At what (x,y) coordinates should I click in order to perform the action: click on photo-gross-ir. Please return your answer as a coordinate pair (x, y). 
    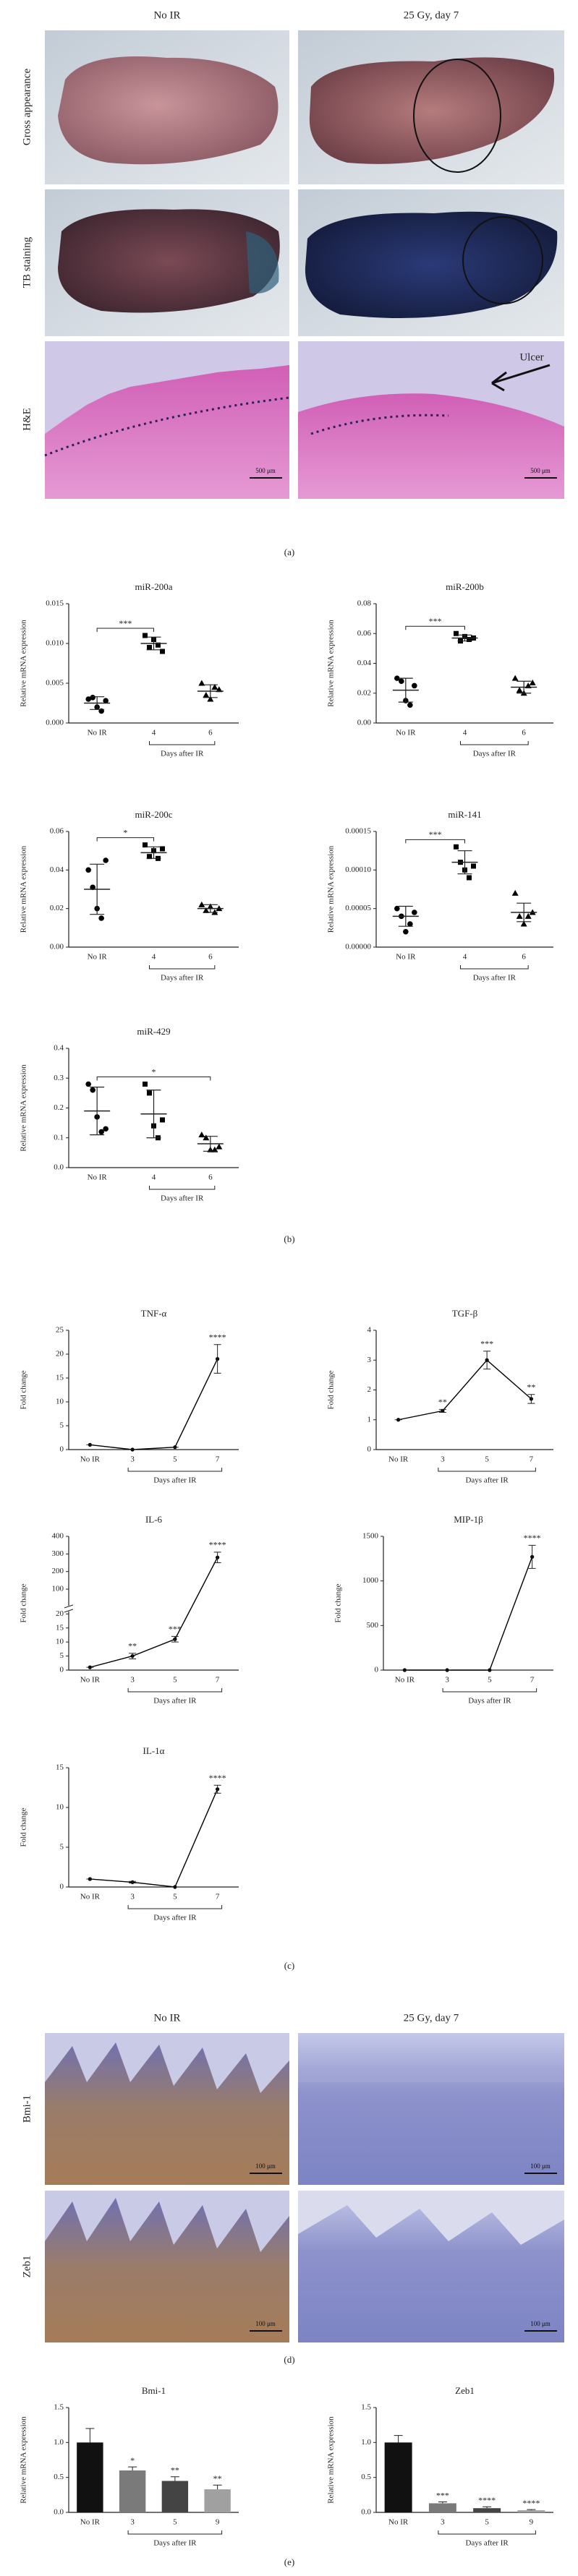
    Looking at the image, I should click on (431, 107).